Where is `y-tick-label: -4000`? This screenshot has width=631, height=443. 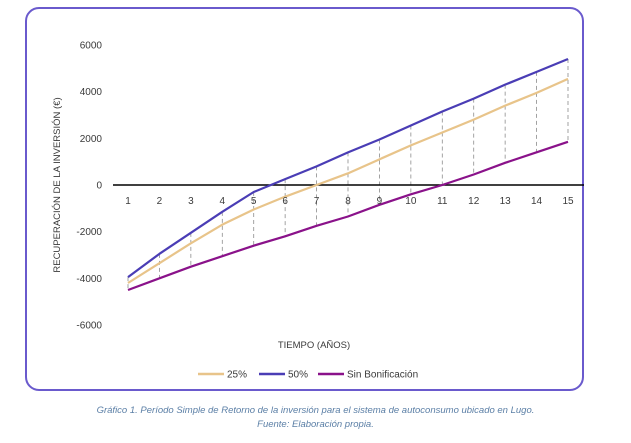
y-tick-label: -4000 is located at coordinates (89, 279).